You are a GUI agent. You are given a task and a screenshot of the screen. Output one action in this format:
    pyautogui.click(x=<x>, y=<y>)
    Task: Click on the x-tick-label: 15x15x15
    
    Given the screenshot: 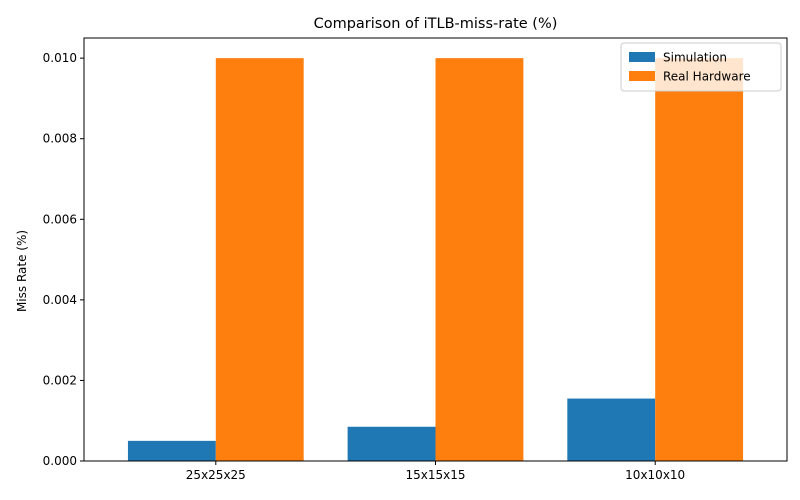 What is the action you would take?
    pyautogui.click(x=435, y=475)
    